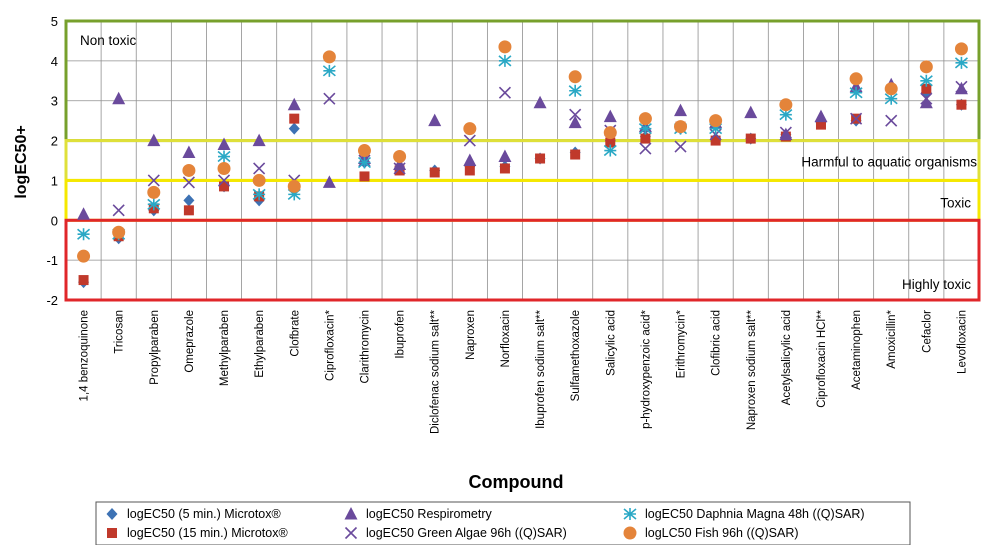 The height and width of the screenshot is (545, 981). I want to click on x-category-label: Erithromycin*, so click(682, 343).